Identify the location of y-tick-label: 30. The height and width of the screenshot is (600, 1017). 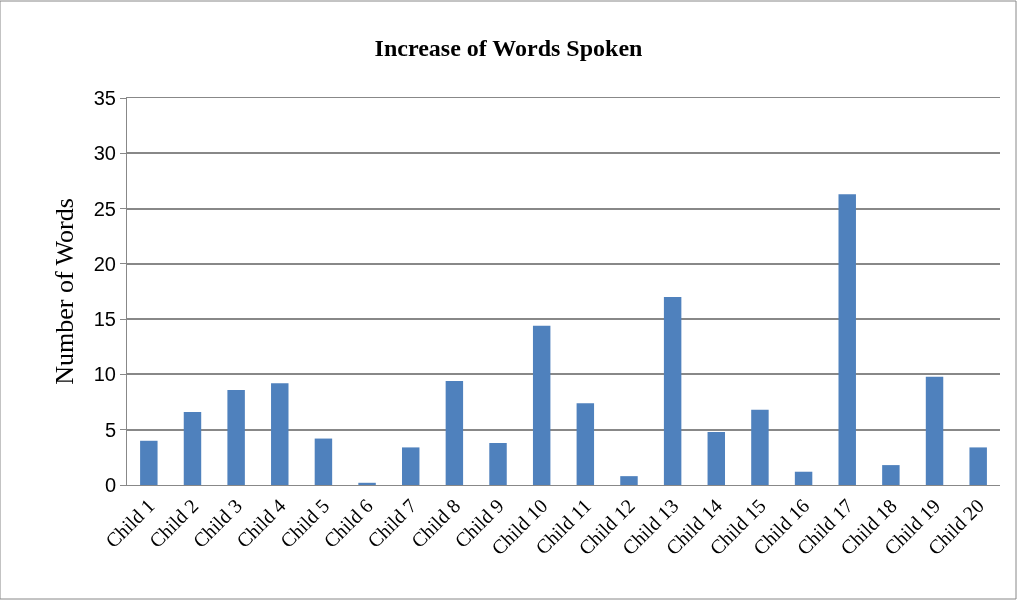
(104, 153).